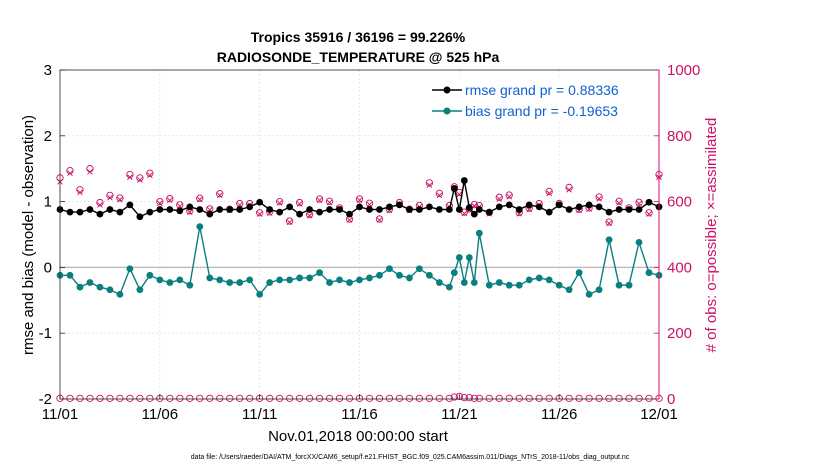 Image resolution: width=830 pixels, height=470 pixels. I want to click on bias-line, so click(360, 261).